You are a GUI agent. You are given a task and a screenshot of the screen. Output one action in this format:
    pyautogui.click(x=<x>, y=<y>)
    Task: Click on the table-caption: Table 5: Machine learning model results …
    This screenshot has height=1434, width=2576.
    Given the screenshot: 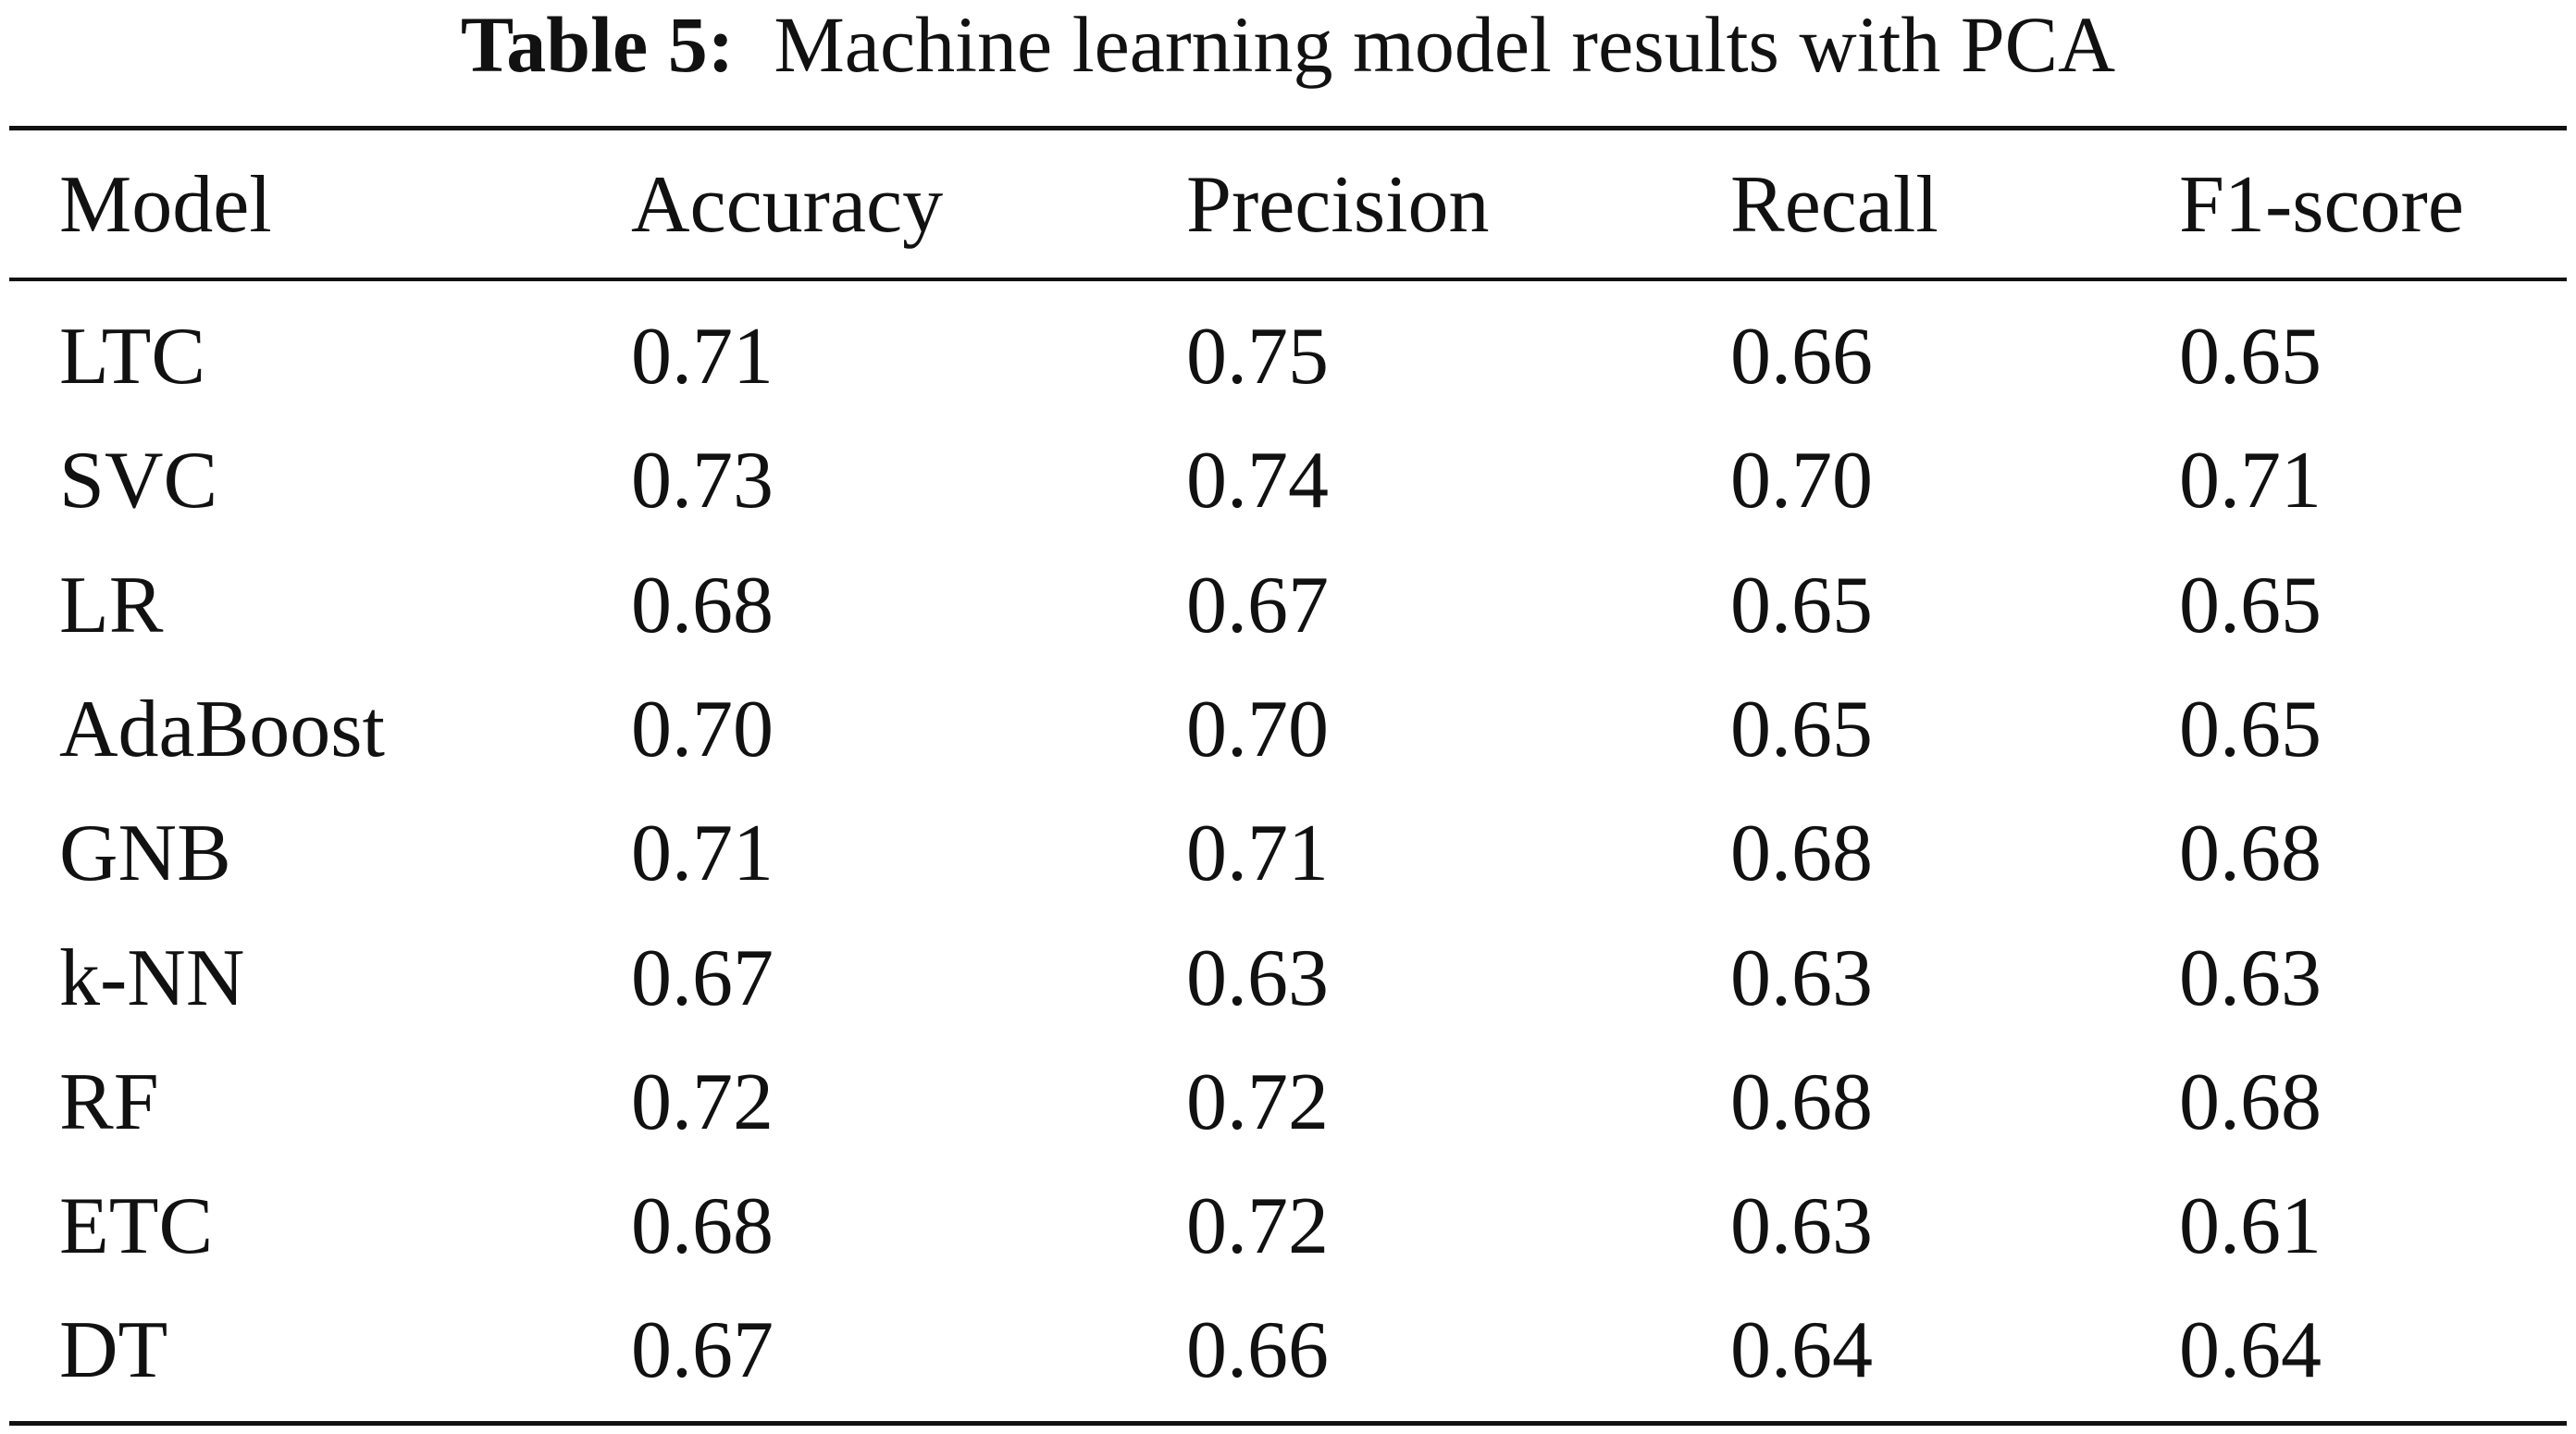 What is the action you would take?
    pyautogui.click(x=1288, y=47)
    